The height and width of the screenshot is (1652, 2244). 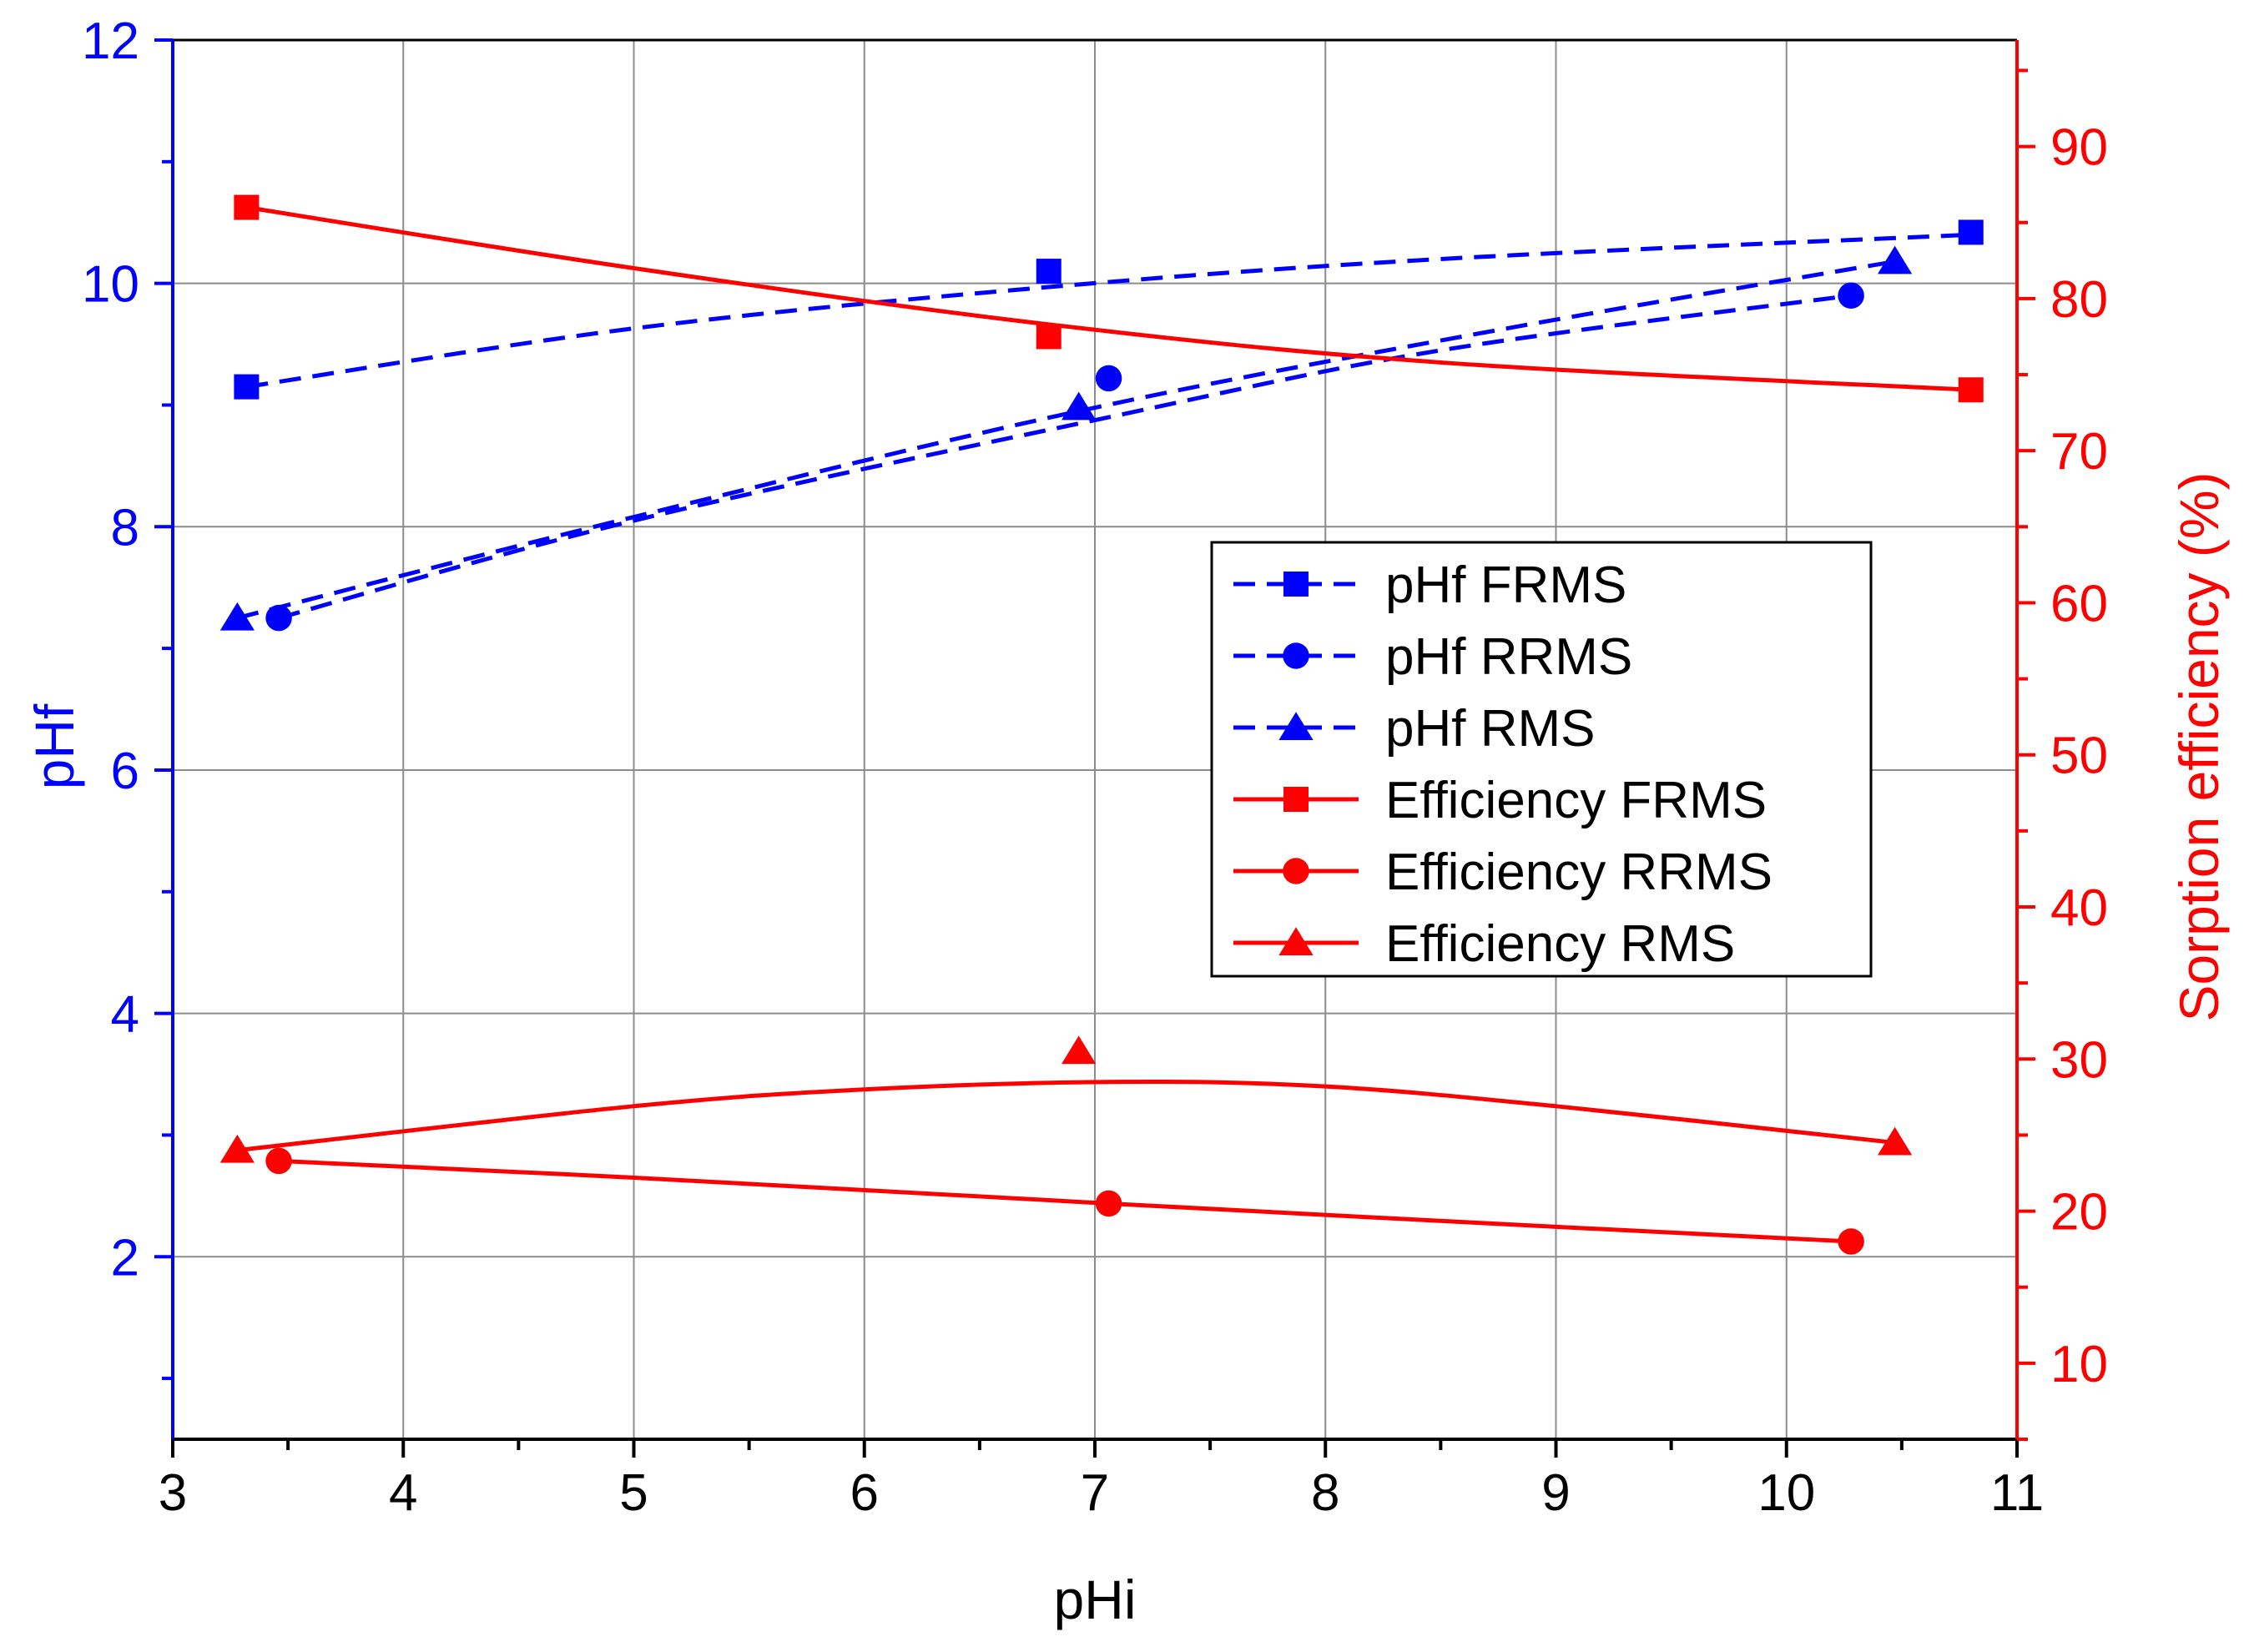 I want to click on y-left-tick-label: 12, so click(x=110, y=42).